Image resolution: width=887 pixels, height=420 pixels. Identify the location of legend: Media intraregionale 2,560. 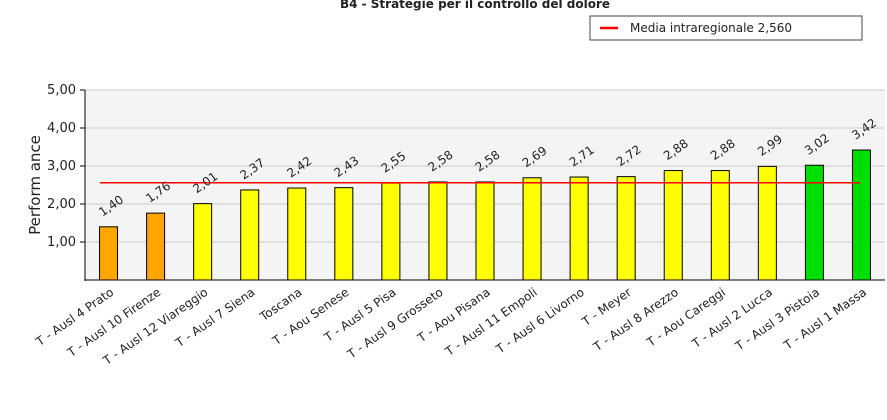
(726, 28).